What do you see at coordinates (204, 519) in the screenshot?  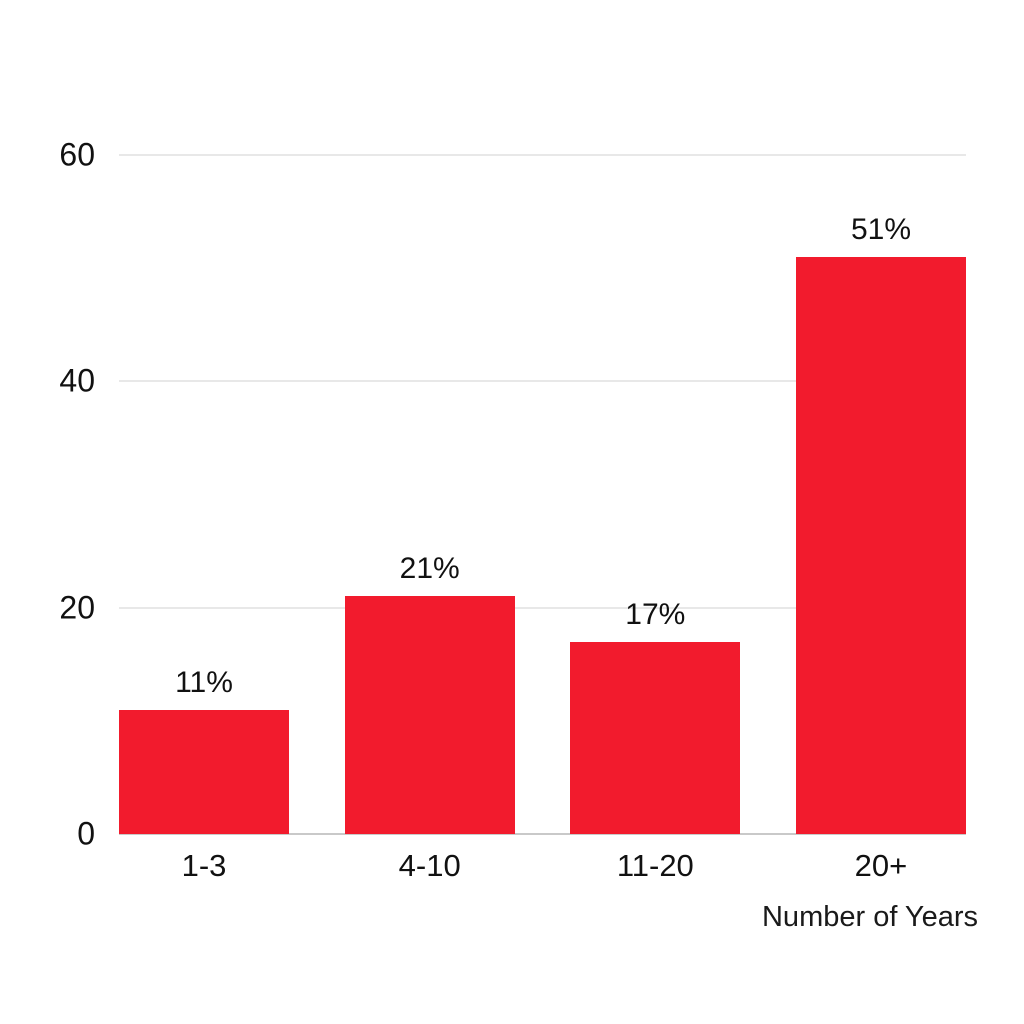 I see `bar-slot: 11% 1-3` at bounding box center [204, 519].